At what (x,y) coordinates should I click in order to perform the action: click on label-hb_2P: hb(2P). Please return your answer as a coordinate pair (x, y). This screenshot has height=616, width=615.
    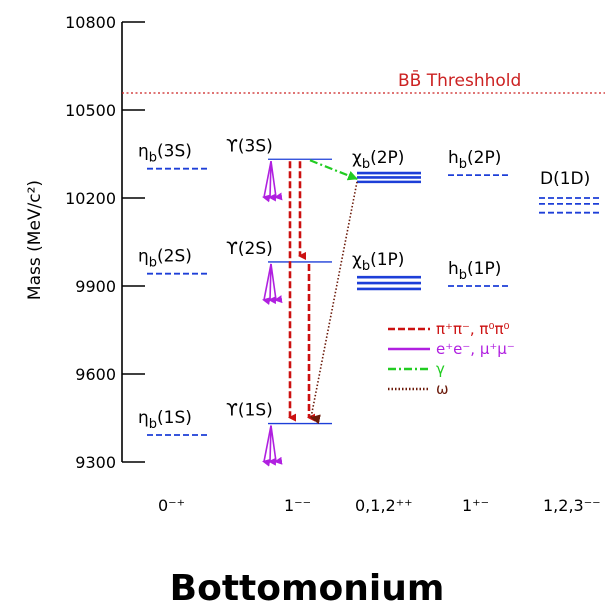
    Looking at the image, I should click on (474, 160).